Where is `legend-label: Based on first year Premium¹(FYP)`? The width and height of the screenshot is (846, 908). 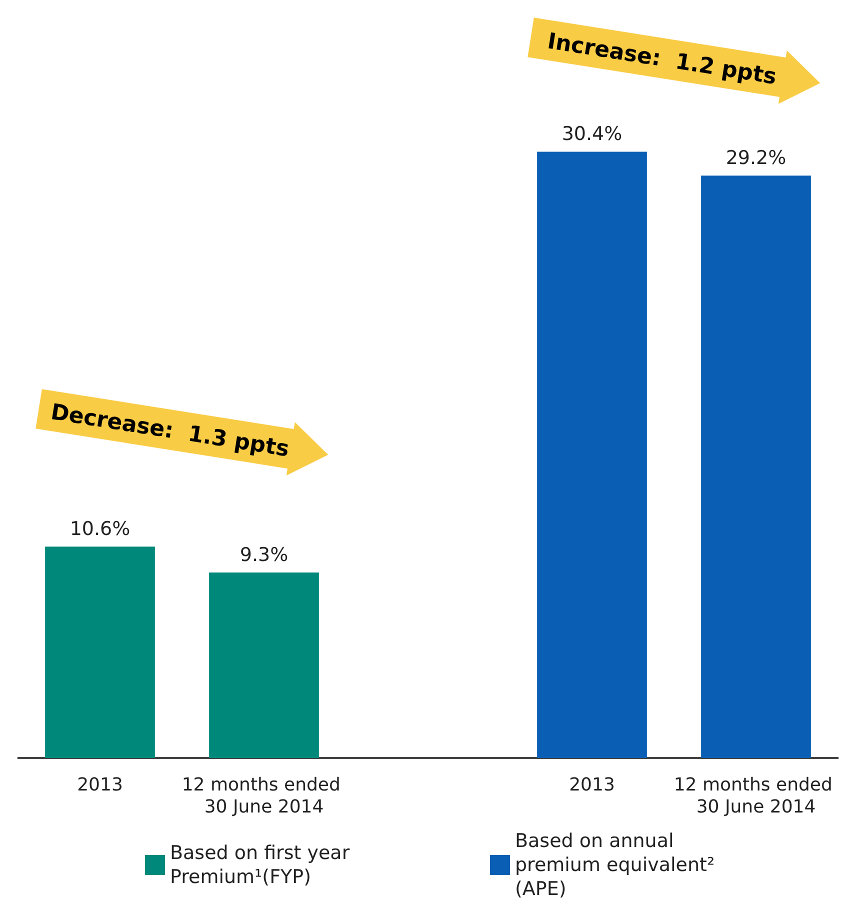
legend-label: Based on first year Premium¹(FYP) is located at coordinates (263, 865).